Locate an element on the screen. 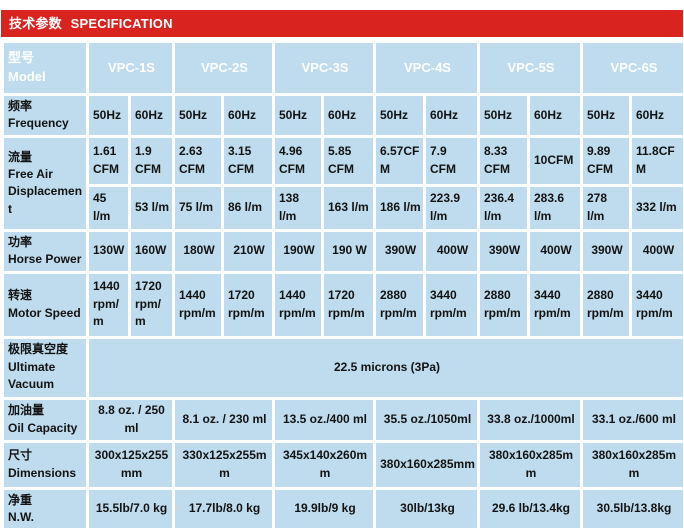 The height and width of the screenshot is (530, 684). flow-cfm-value: 9.89 CFM is located at coordinates (606, 160).